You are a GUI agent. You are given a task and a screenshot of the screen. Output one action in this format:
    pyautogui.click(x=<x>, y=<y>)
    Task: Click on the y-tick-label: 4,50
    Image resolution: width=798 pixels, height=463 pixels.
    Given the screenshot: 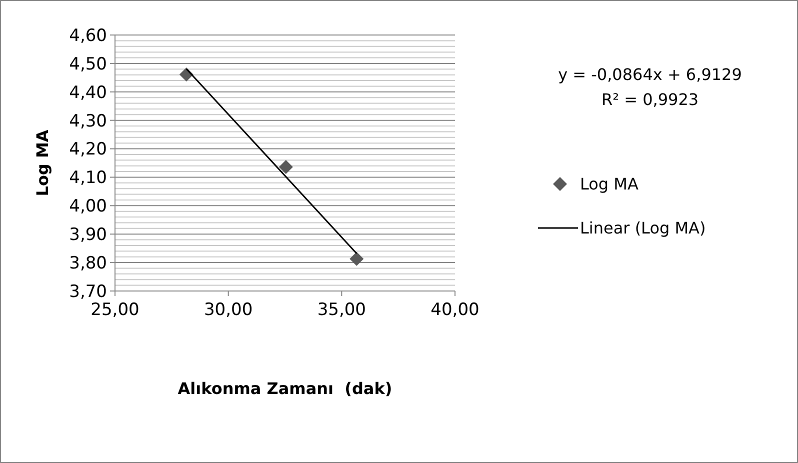 What is the action you would take?
    pyautogui.click(x=88, y=64)
    